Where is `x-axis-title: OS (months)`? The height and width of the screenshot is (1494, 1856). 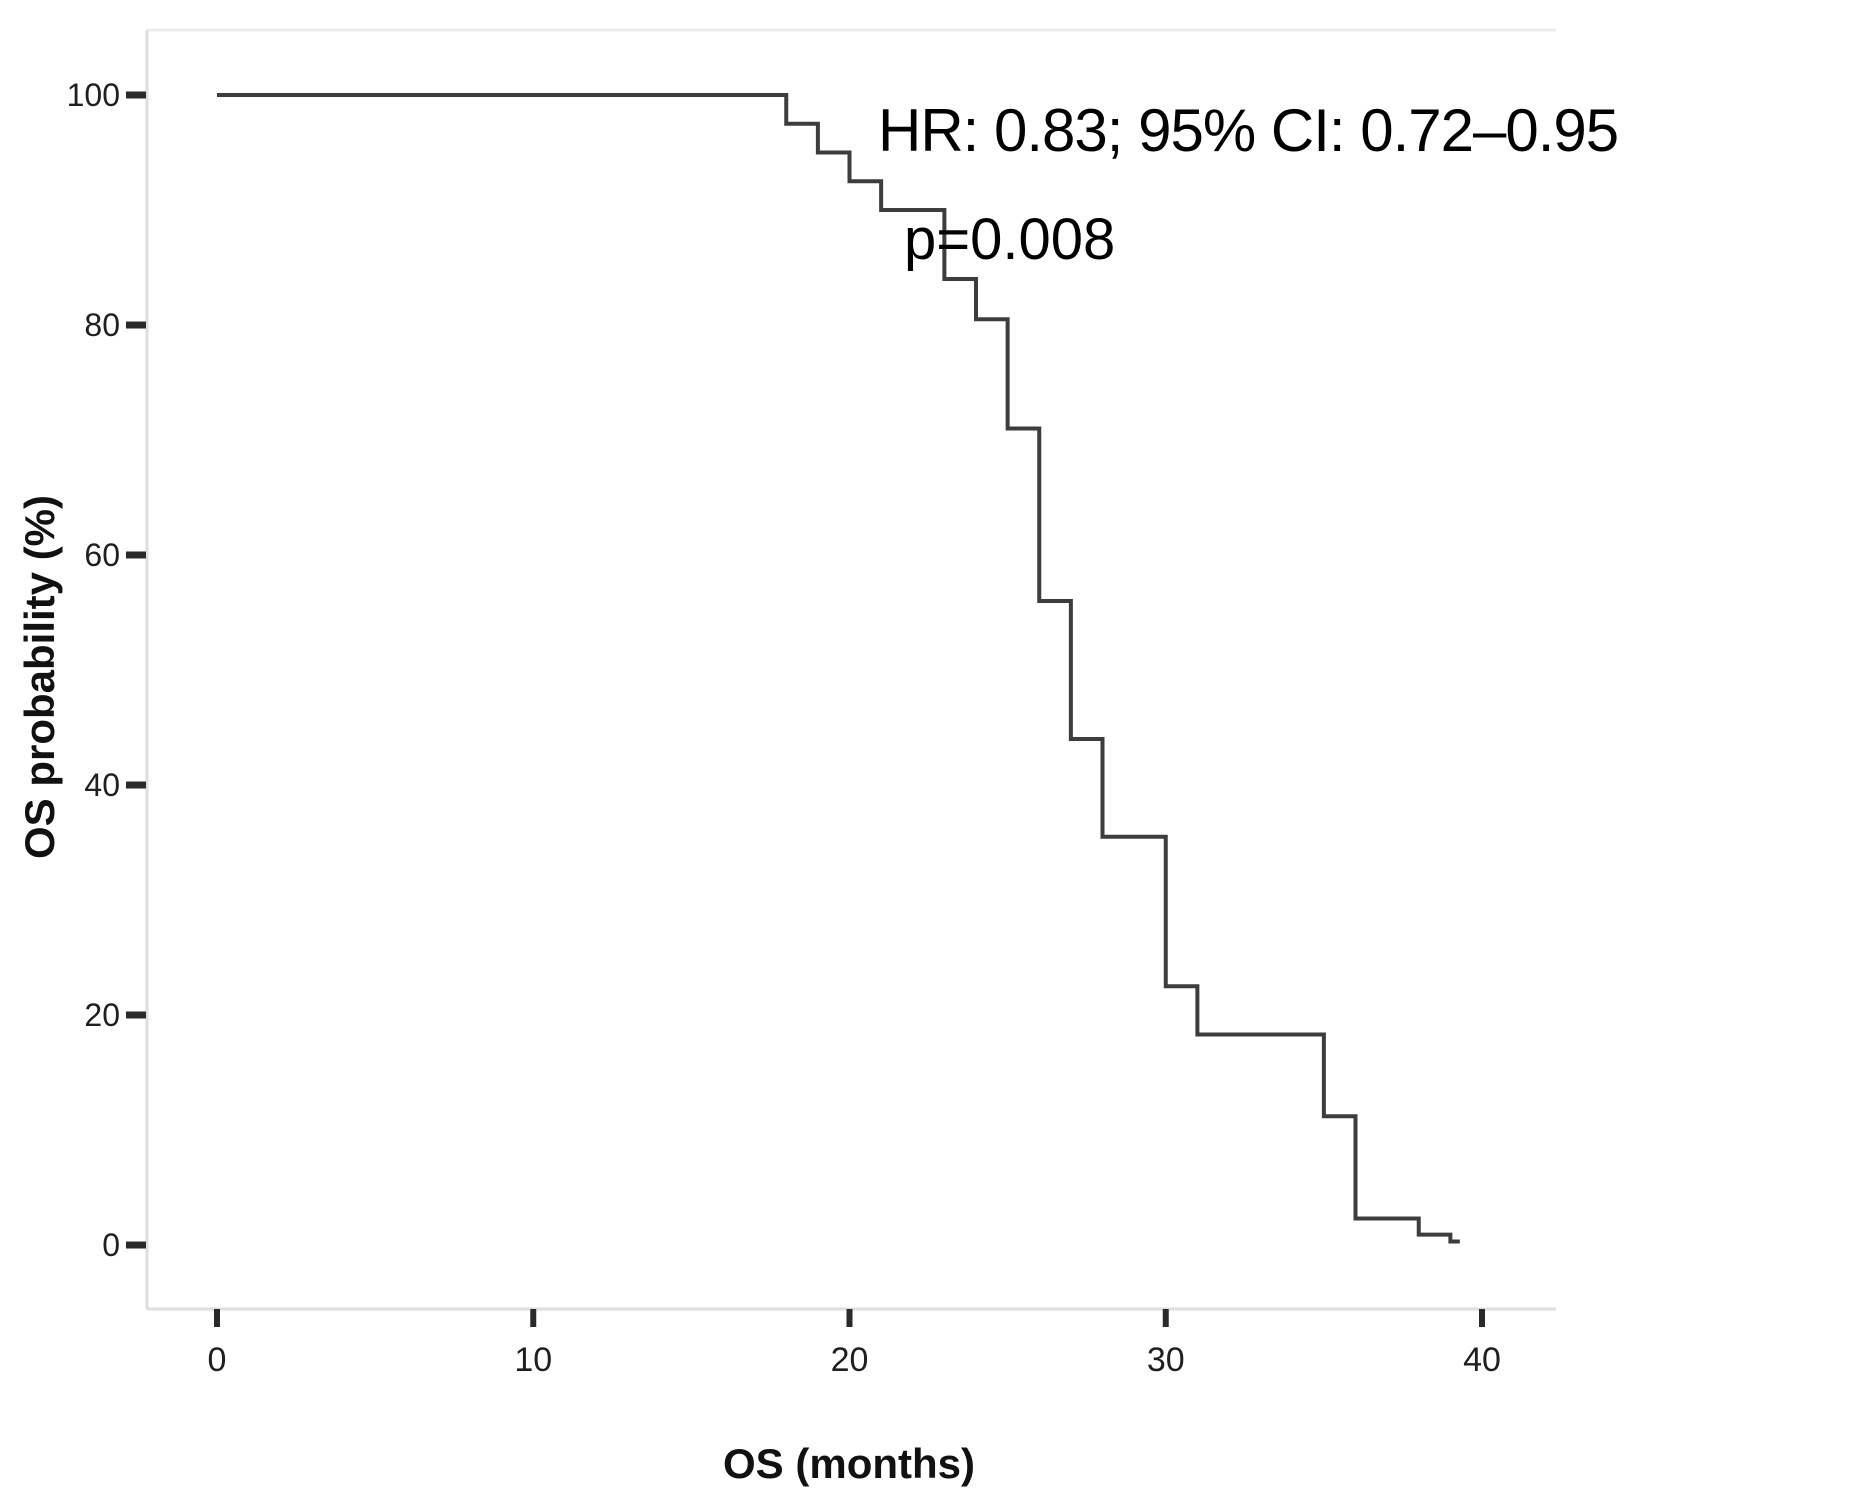 x-axis-title: OS (months) is located at coordinates (849, 1463).